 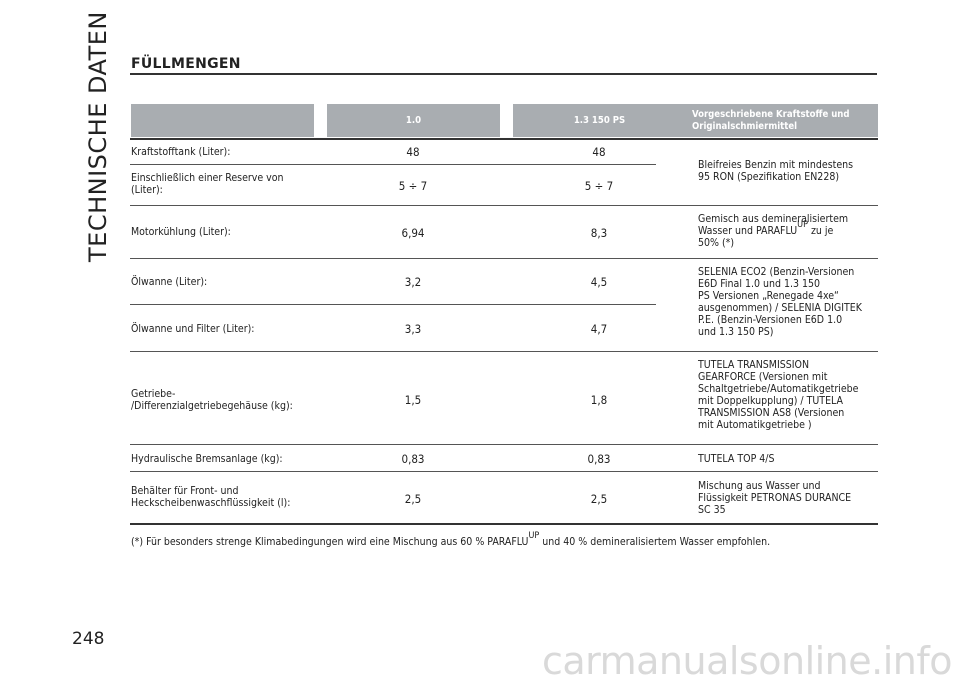 I want to click on page-heading: FÜLLMENGEN, so click(x=186, y=64).